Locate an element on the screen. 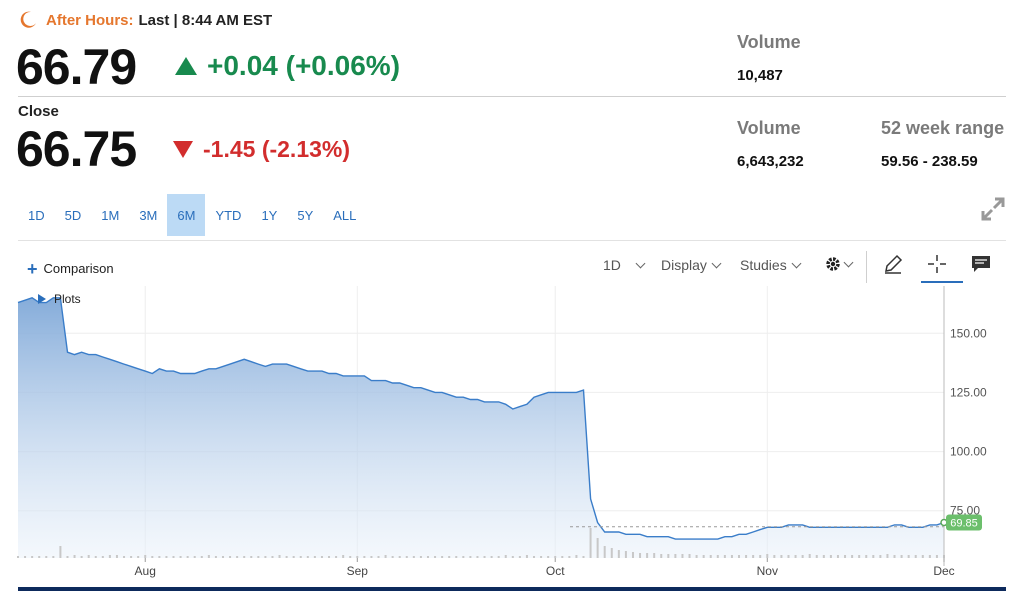  expand-icon is located at coordinates (993, 209).